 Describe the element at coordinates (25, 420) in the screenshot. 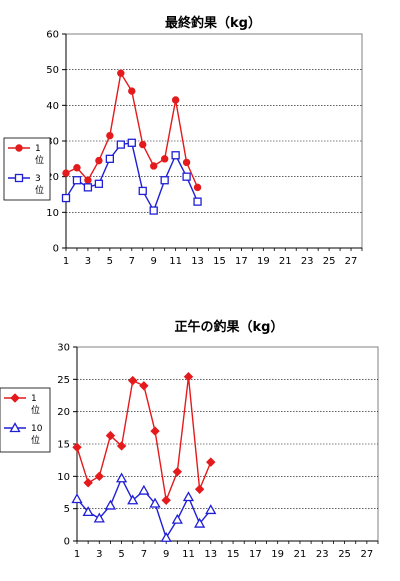

I see `legend: 1 位10 位` at that location.